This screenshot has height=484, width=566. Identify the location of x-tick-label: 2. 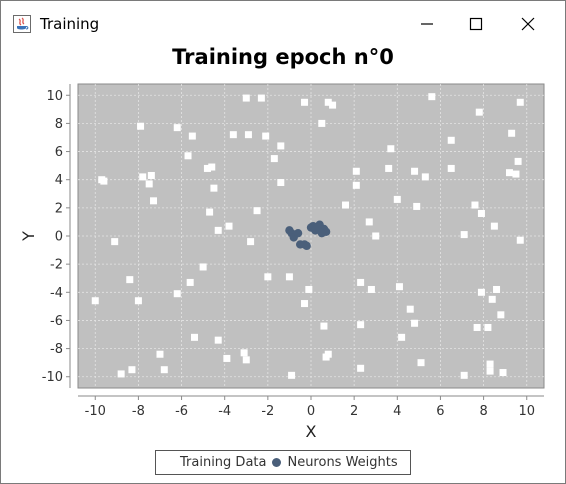
(354, 411).